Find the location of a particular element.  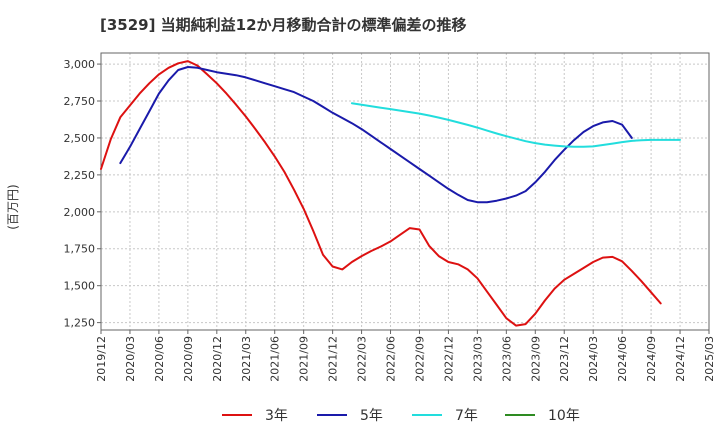

x-tick-label: 2021/06 is located at coordinates (275, 359).